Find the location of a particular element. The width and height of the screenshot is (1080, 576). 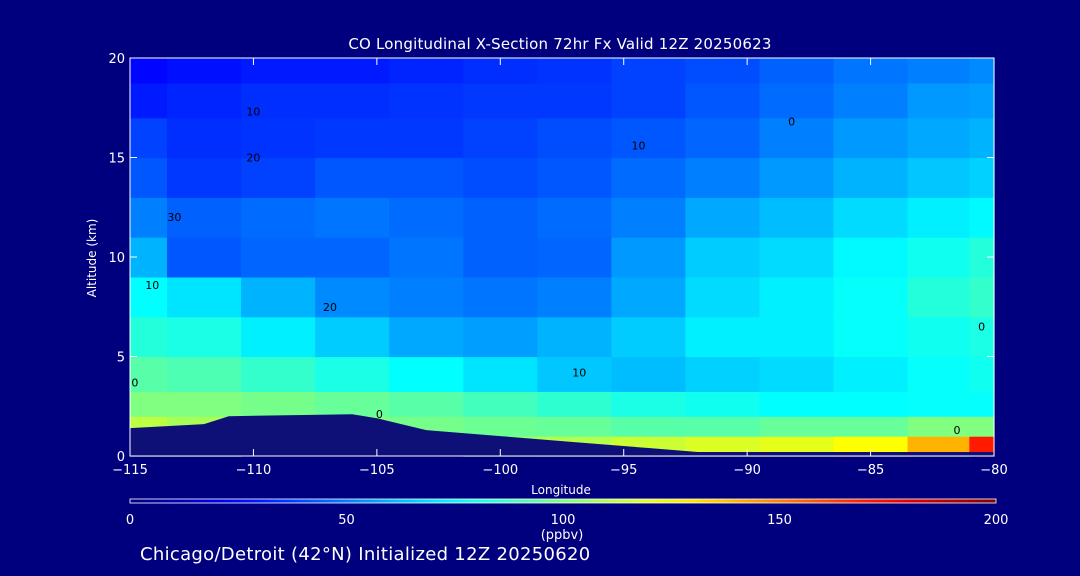

colorbar-tick-label: 200 is located at coordinates (996, 520).